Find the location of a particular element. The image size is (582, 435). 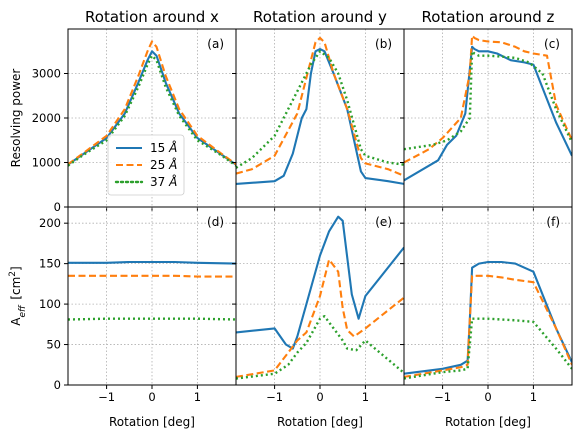

x-axis-label-x: Rotation [deg] is located at coordinates (152, 422).